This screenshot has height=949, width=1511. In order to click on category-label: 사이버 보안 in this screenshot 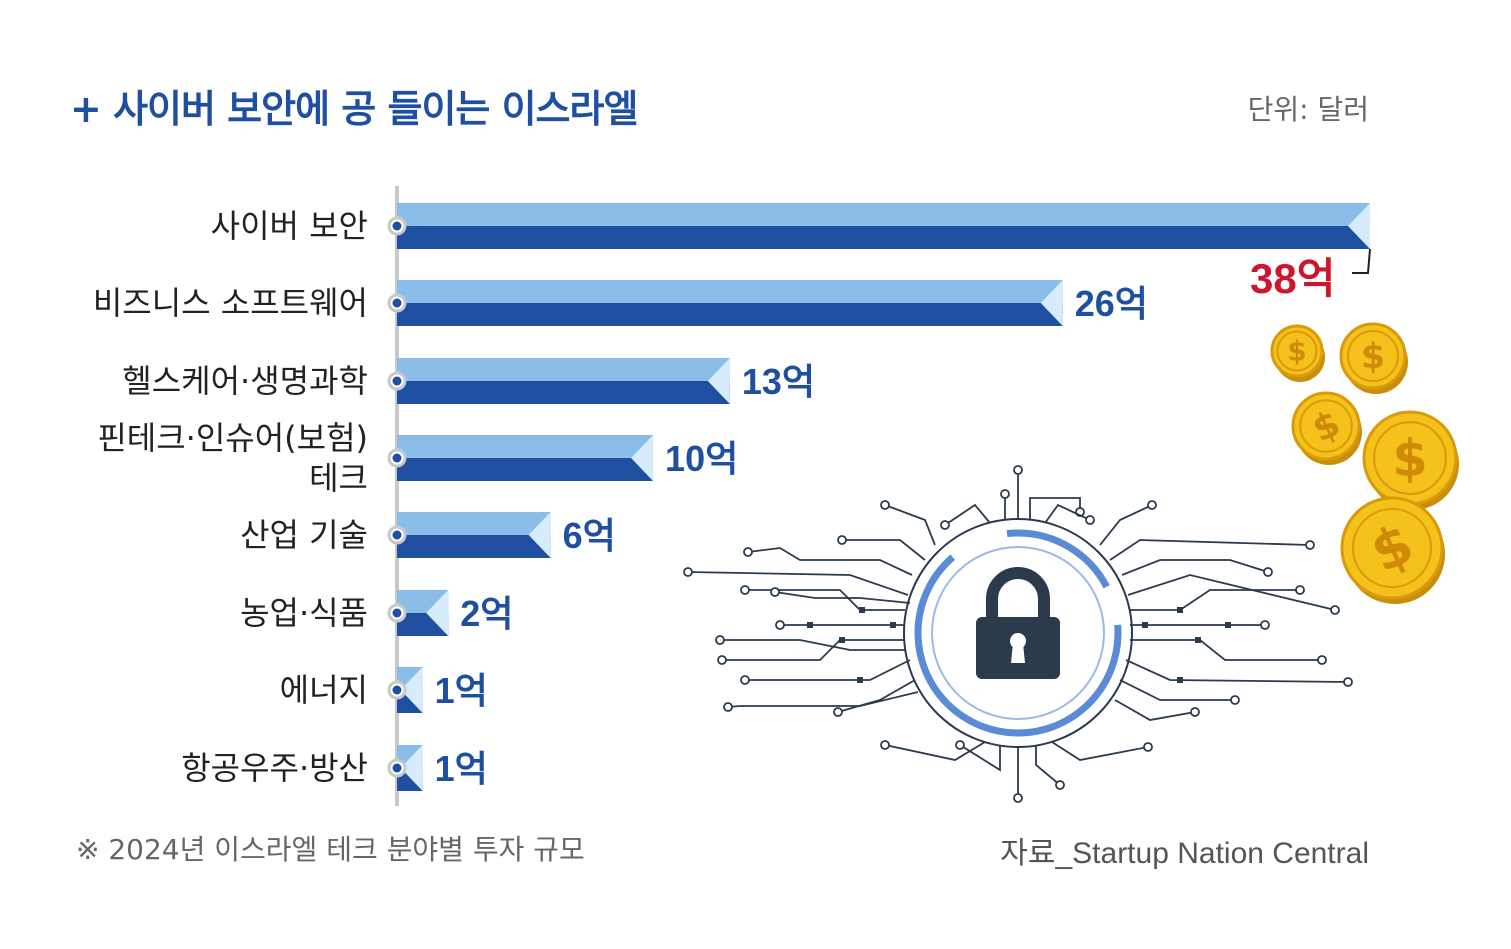, I will do `click(289, 226)`.